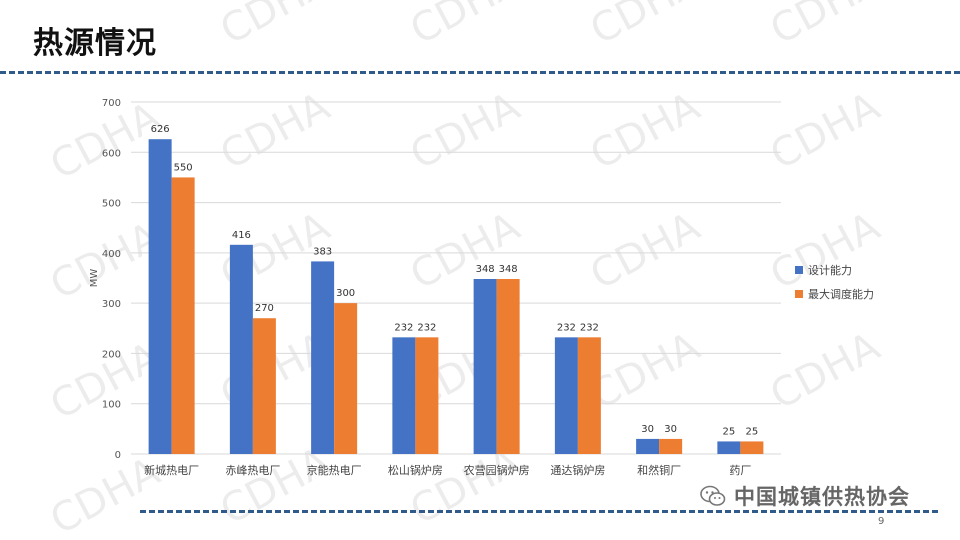  Describe the element at coordinates (841, 294) in the screenshot. I see `legend-label: 最大调度能力` at that location.